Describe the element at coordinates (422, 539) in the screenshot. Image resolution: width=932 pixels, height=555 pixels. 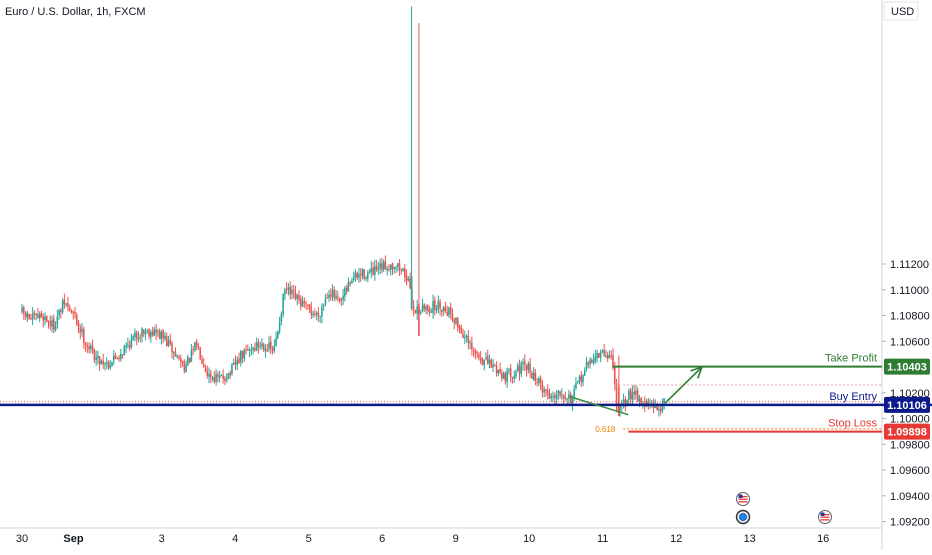
I see `time-axis-ticks: 30 Sep 3 4 5 6 9 10 11 12 13 16` at that location.